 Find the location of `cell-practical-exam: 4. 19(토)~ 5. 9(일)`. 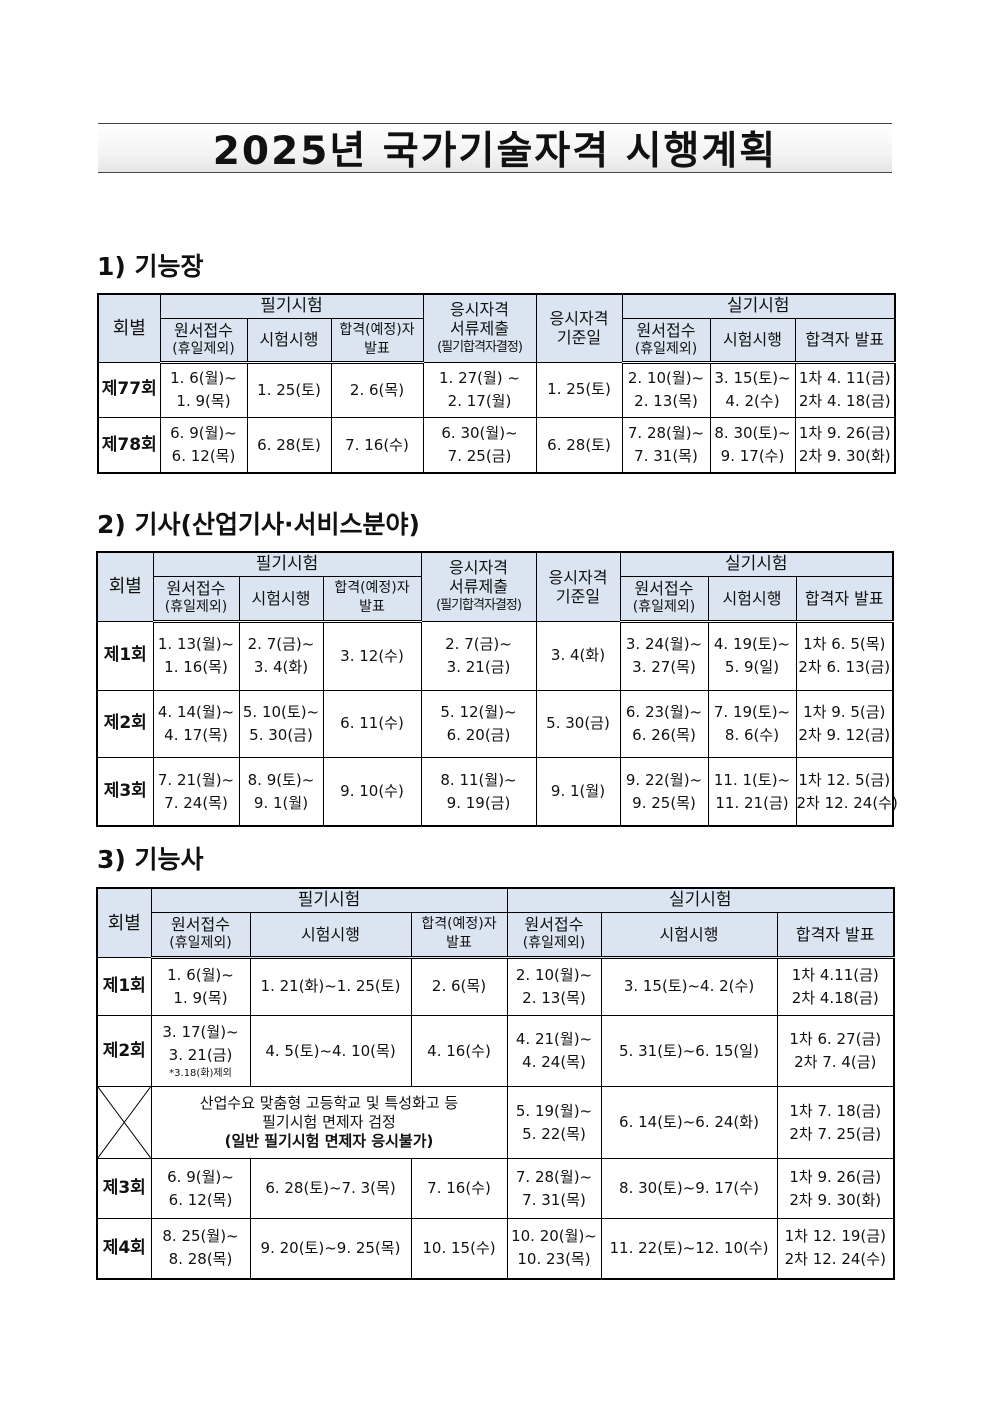

cell-practical-exam: 4. 19(토)~ 5. 9(일) is located at coordinates (752, 655).